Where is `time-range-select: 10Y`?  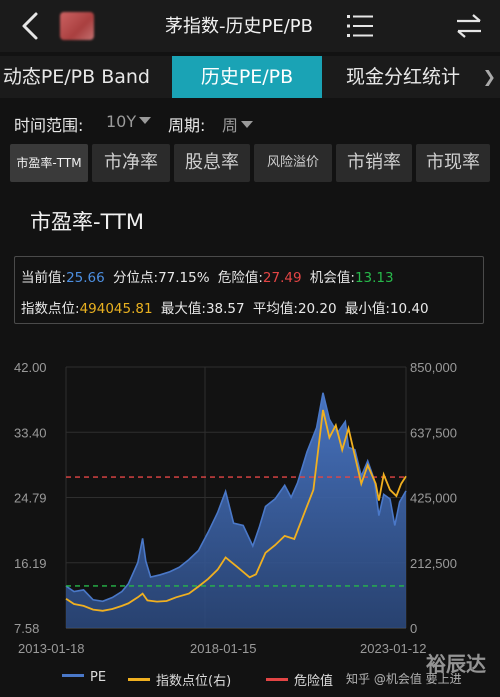
time-range-select: 10Y is located at coordinates (129, 121).